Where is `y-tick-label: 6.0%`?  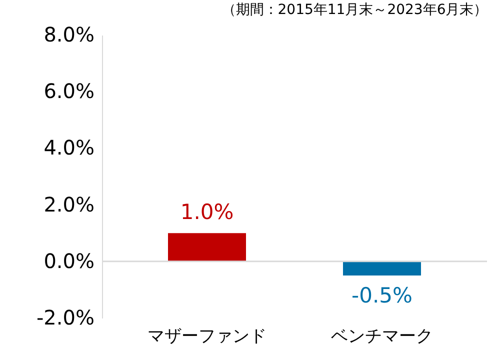
y-tick-label: 6.0% is located at coordinates (69, 91).